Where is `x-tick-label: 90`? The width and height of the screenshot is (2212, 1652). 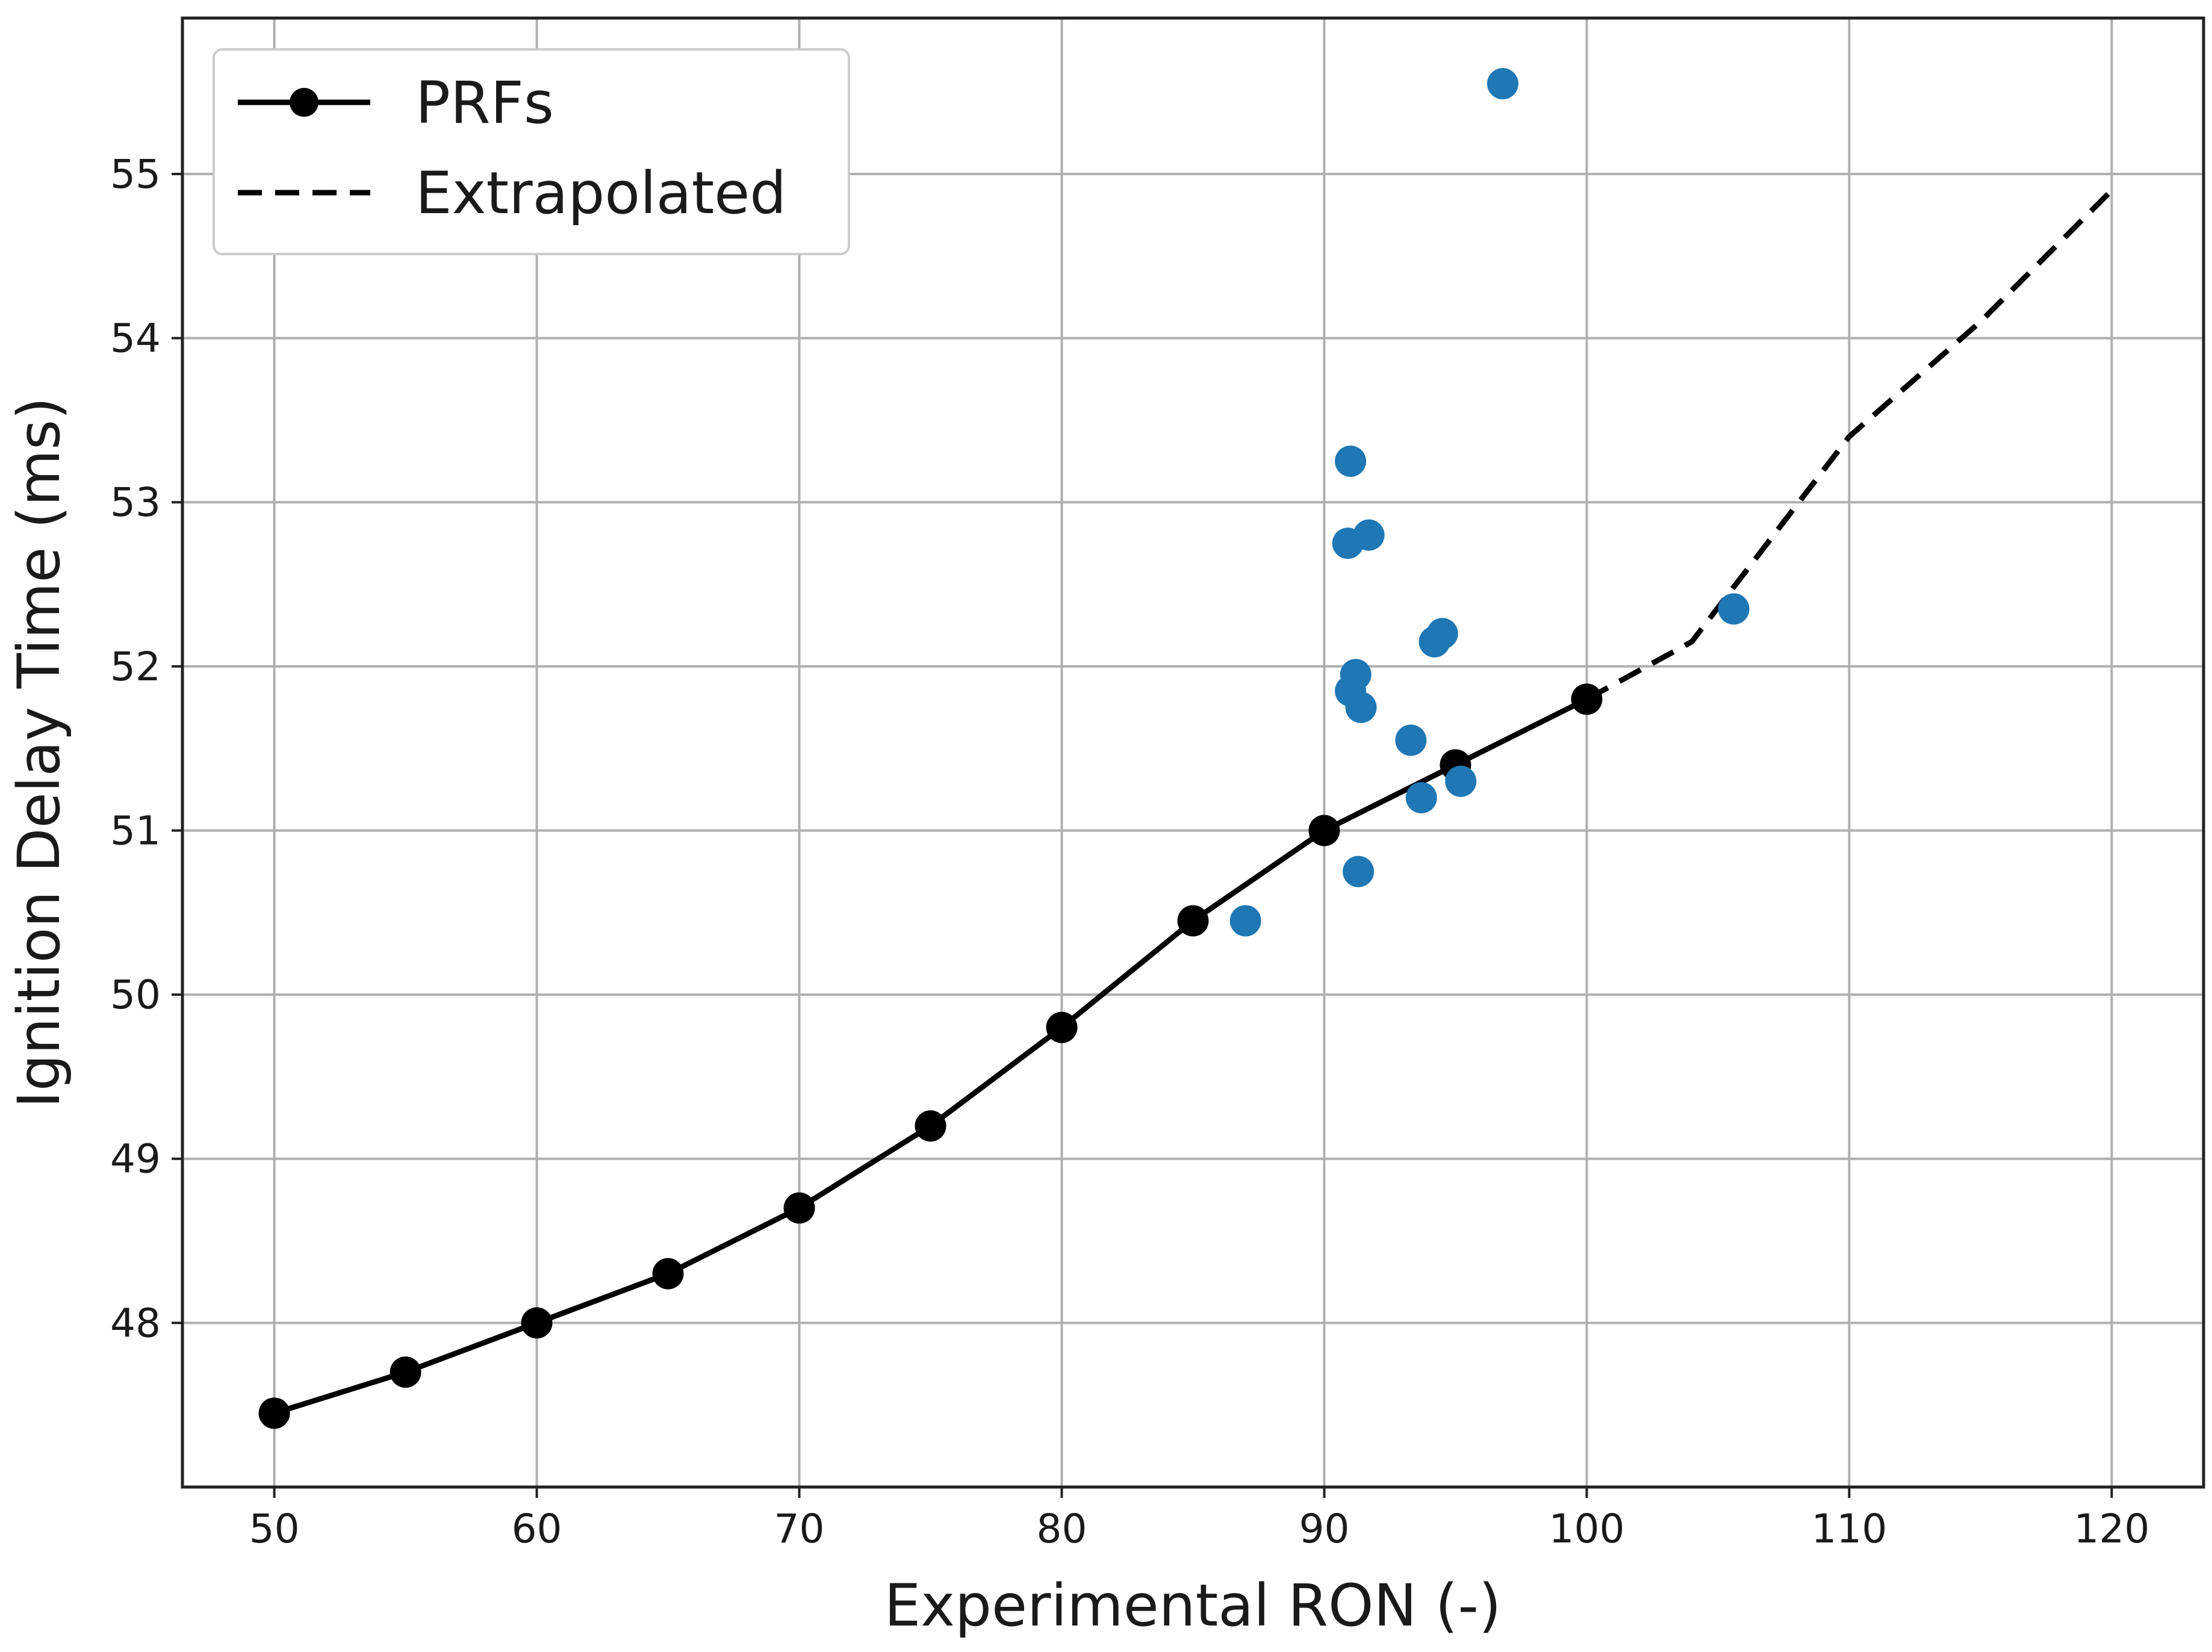
x-tick-label: 90 is located at coordinates (1324, 1529).